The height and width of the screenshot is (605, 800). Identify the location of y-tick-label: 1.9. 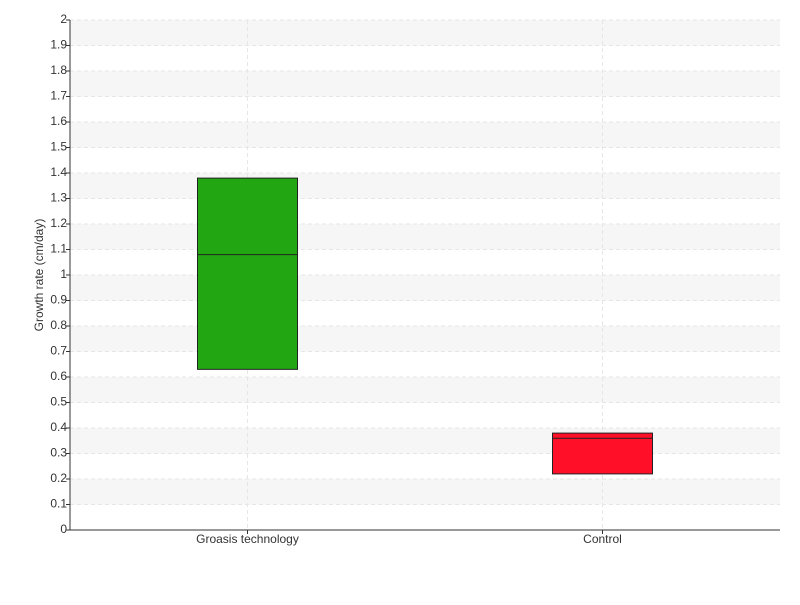
(58, 45).